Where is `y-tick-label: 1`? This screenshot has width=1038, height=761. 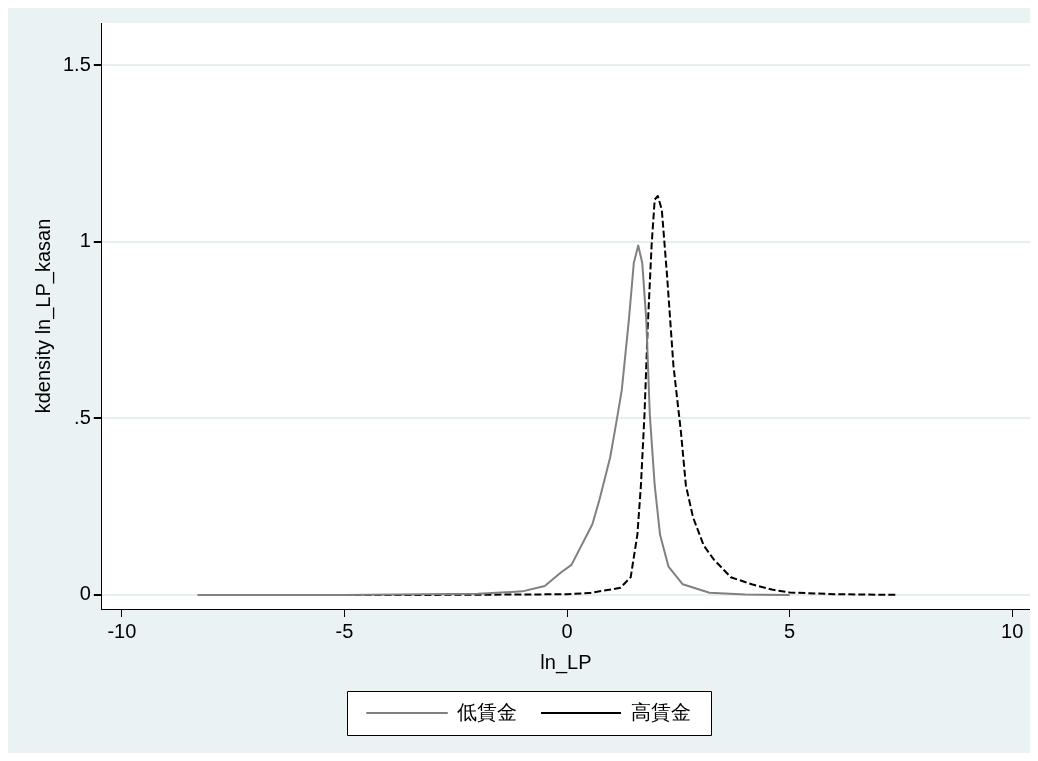 y-tick-label: 1 is located at coordinates (85, 240).